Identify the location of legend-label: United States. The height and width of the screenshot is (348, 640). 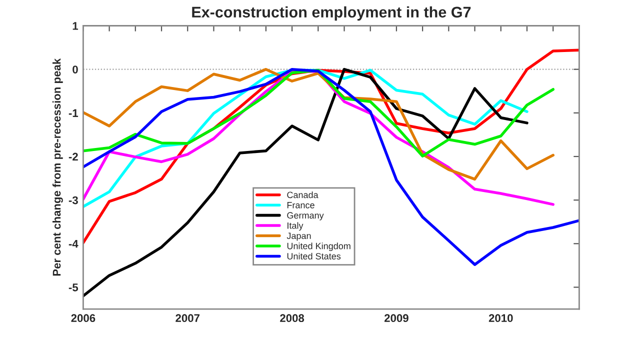
(314, 256).